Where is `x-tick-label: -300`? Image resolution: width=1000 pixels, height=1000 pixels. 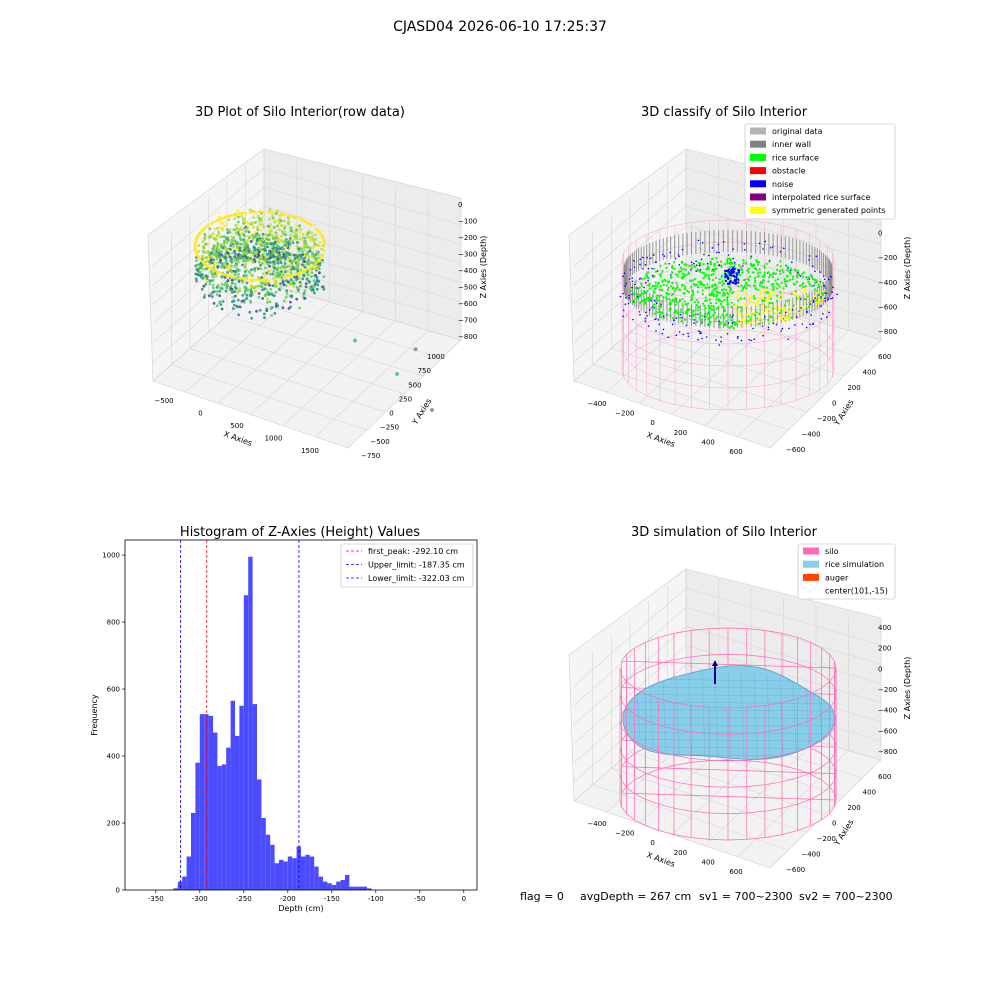
x-tick-label: -300 is located at coordinates (200, 899).